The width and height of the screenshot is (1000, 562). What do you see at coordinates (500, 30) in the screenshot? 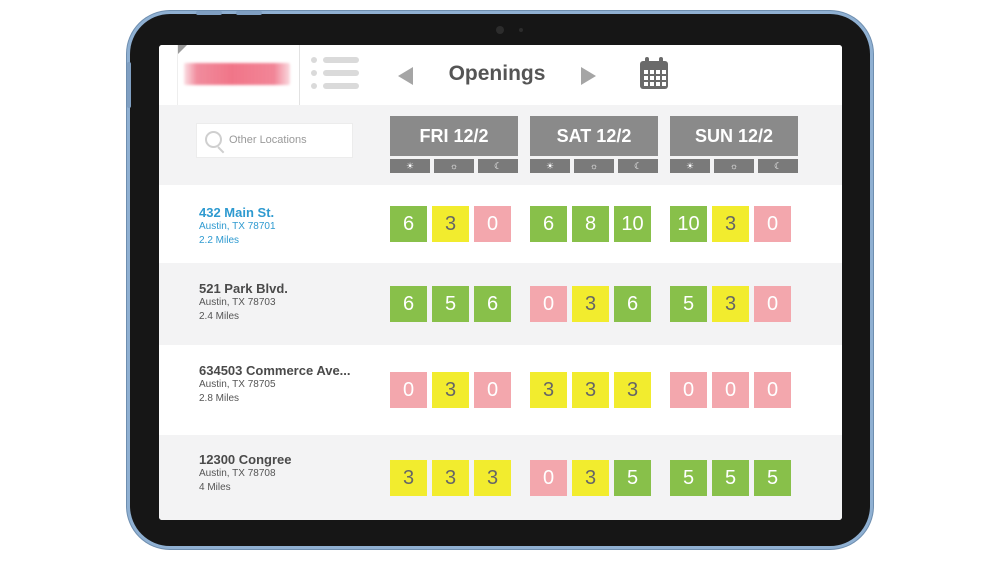
I see `front-camera` at bounding box center [500, 30].